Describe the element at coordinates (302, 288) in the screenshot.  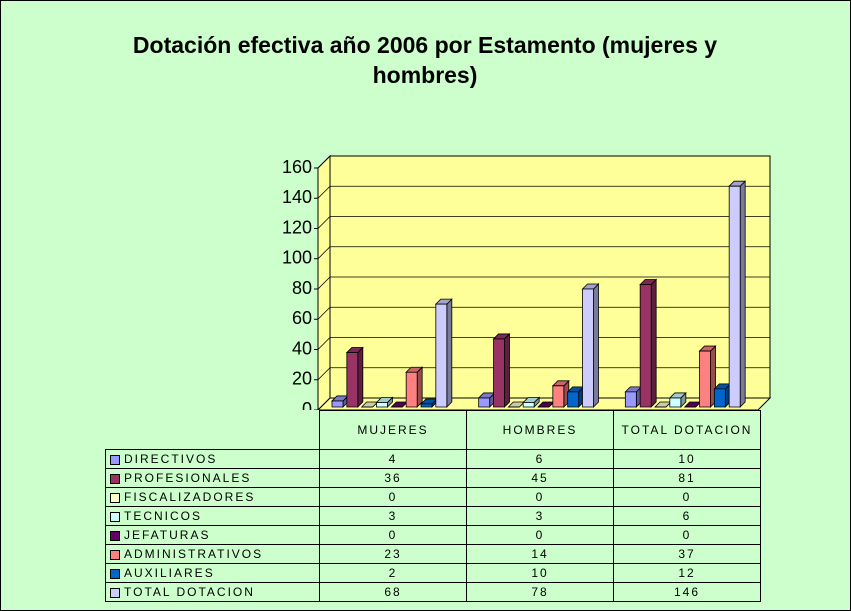
I see `y-tick-label: 80` at that location.